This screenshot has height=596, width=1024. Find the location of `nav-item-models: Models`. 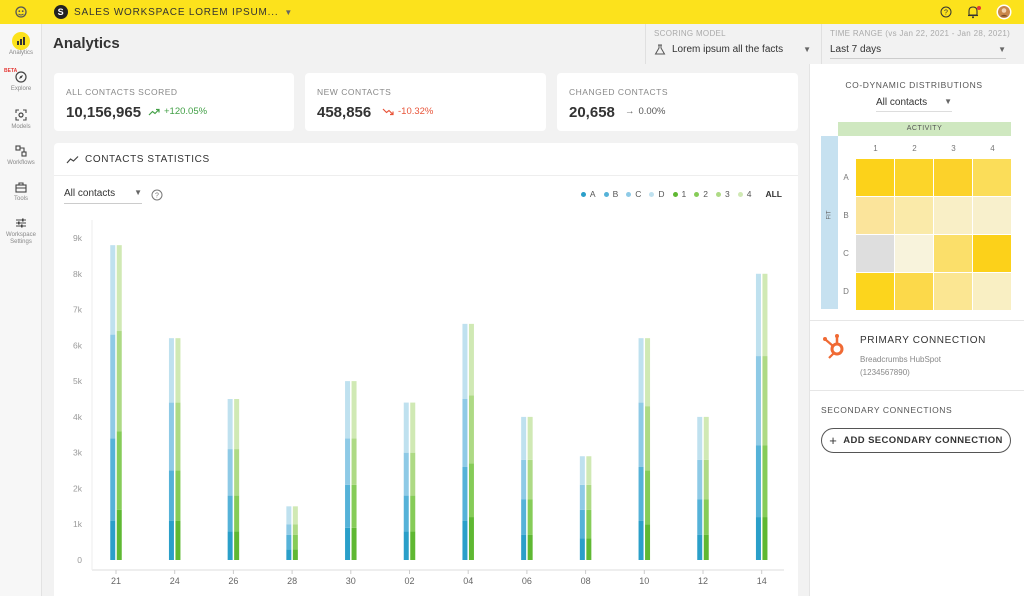

nav-item-models: Models is located at coordinates (21, 118).